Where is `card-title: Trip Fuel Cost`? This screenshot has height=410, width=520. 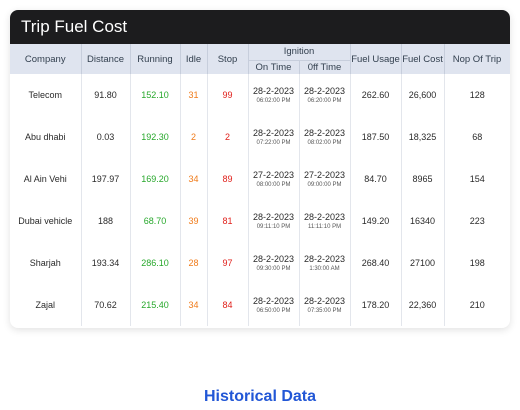 card-title: Trip Fuel Cost is located at coordinates (260, 27).